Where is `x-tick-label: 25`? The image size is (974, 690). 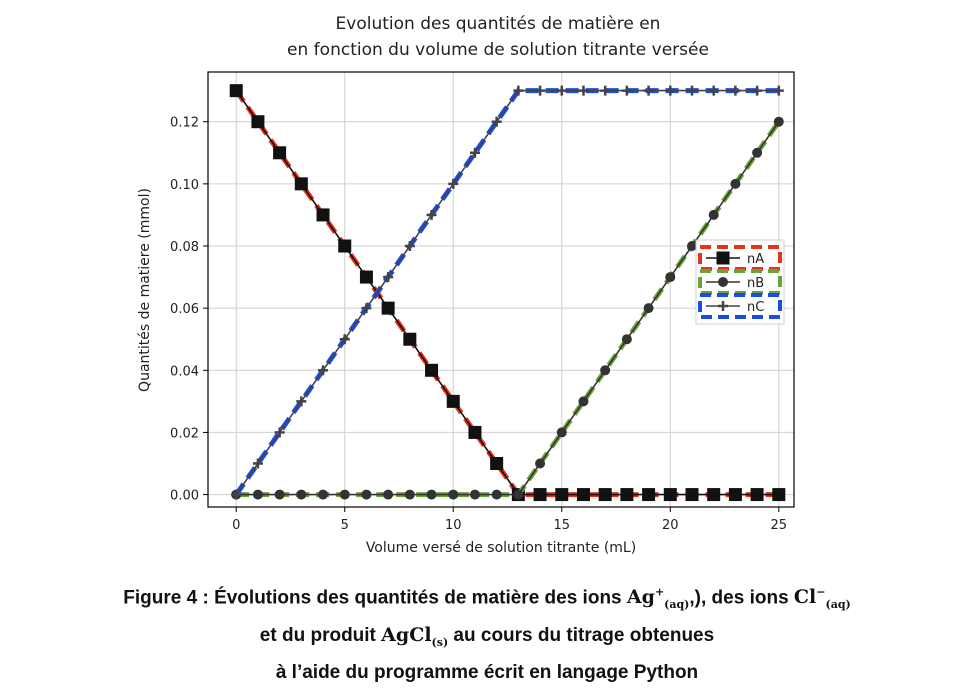 x-tick-label: 25 is located at coordinates (779, 525).